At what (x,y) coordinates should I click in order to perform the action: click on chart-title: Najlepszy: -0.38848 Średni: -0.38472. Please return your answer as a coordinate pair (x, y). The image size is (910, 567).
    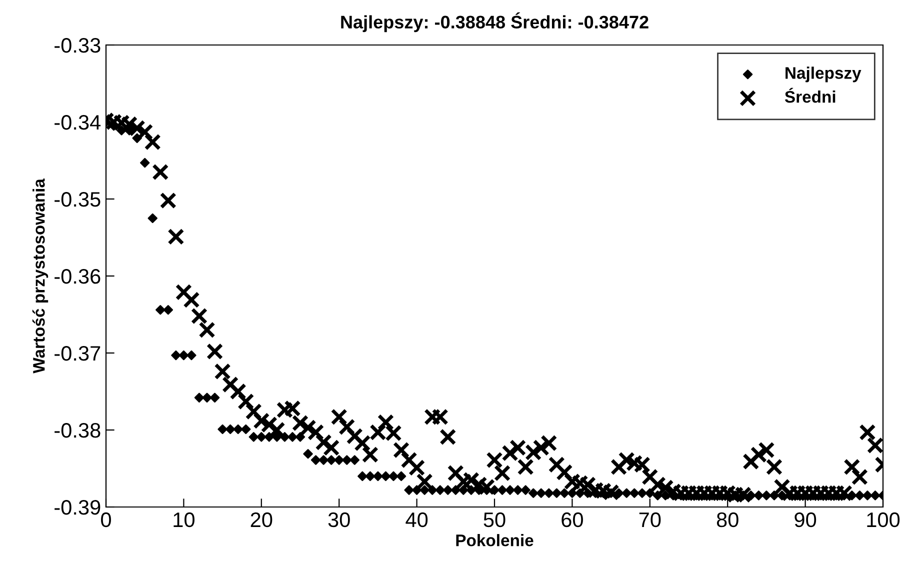
    Looking at the image, I should click on (494, 22).